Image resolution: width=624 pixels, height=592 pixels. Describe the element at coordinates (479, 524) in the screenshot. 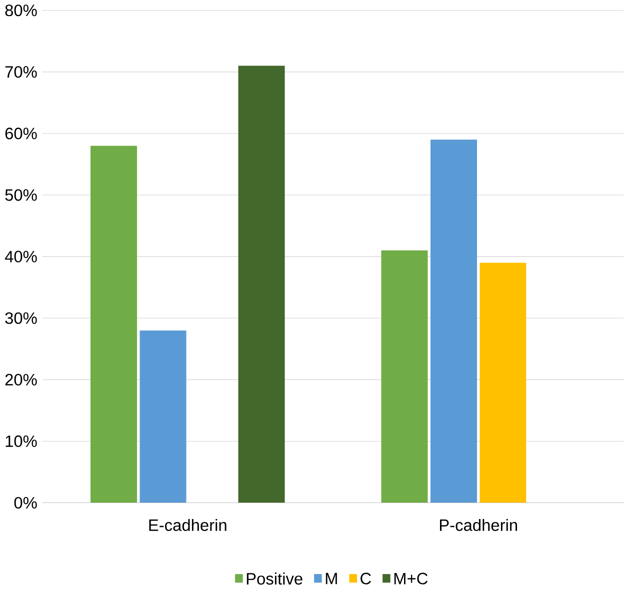

I see `x-tick-label: P-cadherin` at that location.